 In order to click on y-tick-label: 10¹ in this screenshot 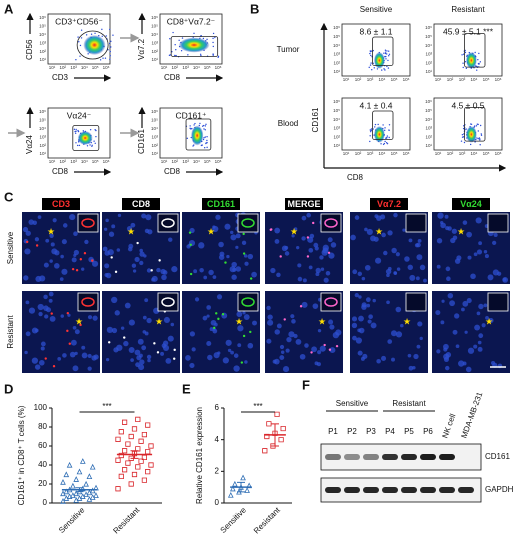, I will do `click(336, 71)`.